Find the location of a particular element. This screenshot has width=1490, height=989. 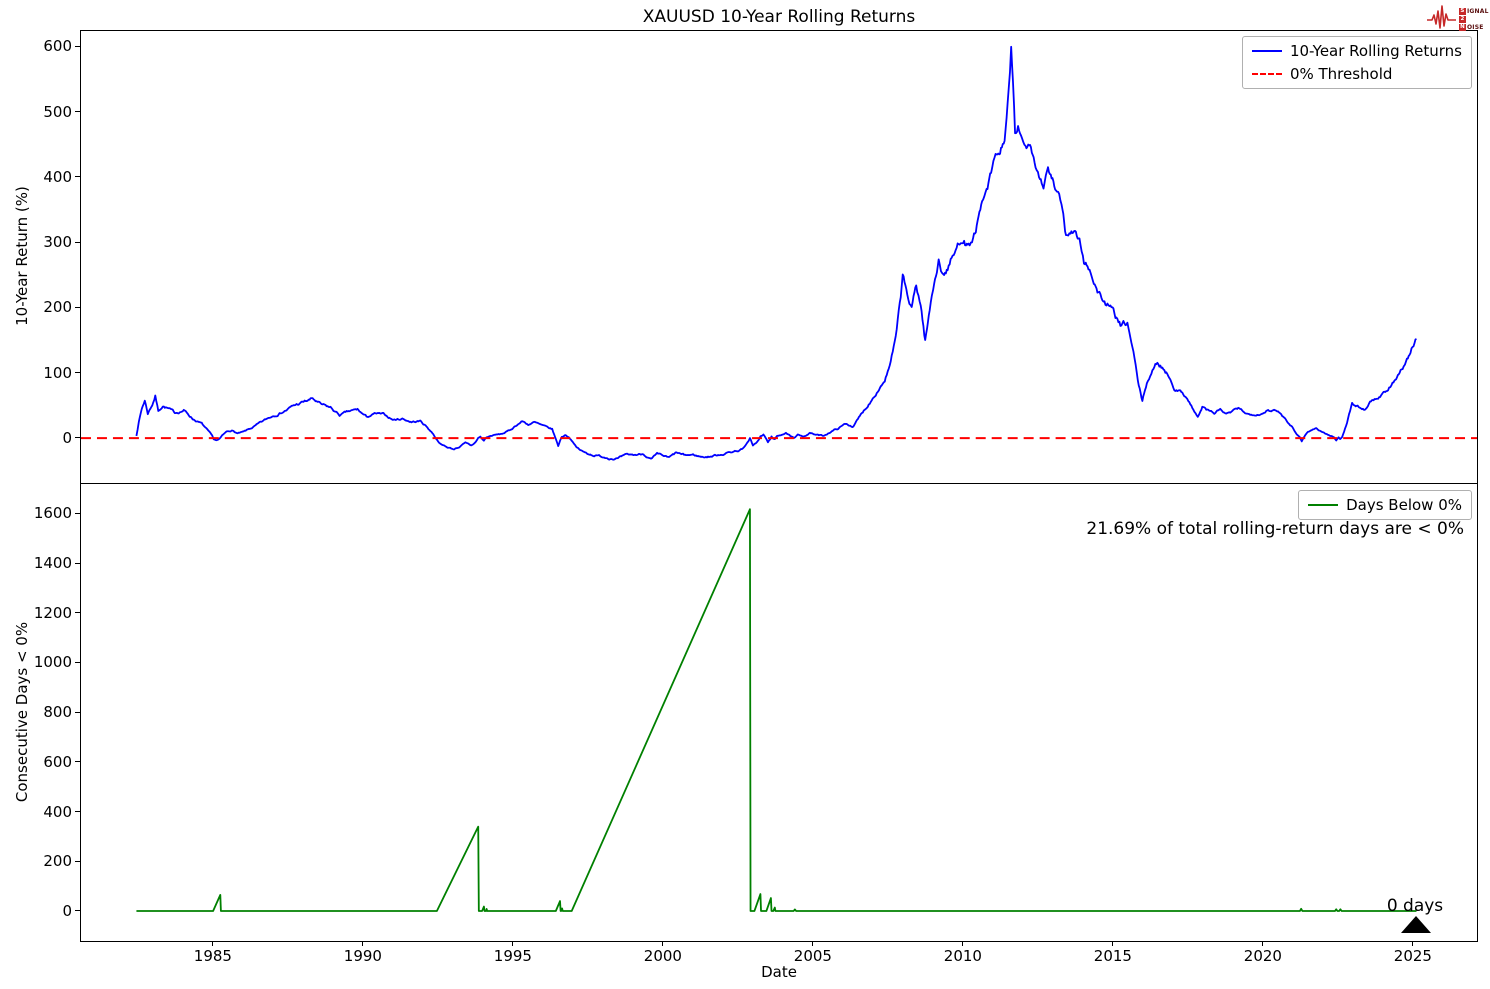

y-tick-label: 800 is located at coordinates (57, 712).